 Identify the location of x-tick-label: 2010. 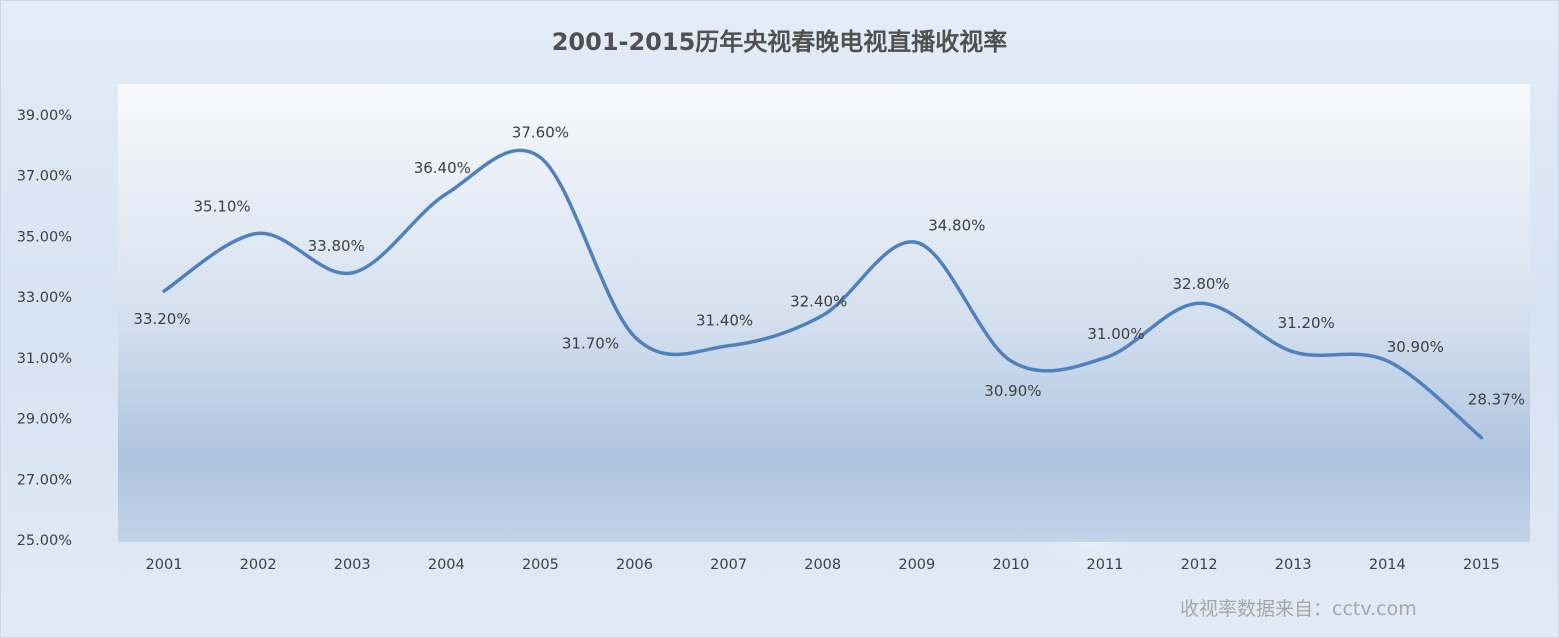
(1010, 565).